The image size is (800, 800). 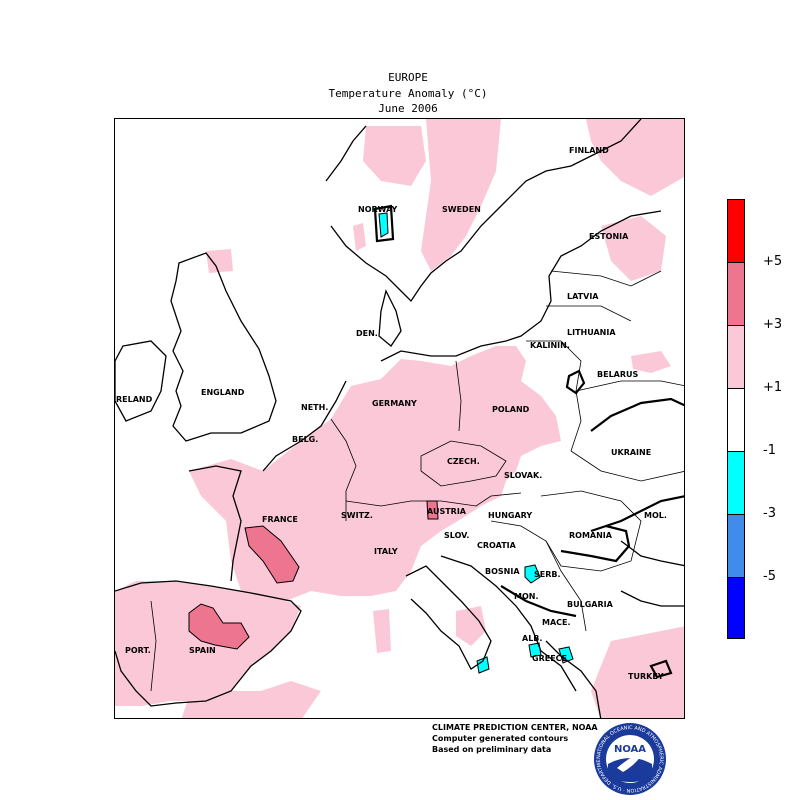 What do you see at coordinates (305, 439) in the screenshot?
I see `label-belgium: BELG.` at bounding box center [305, 439].